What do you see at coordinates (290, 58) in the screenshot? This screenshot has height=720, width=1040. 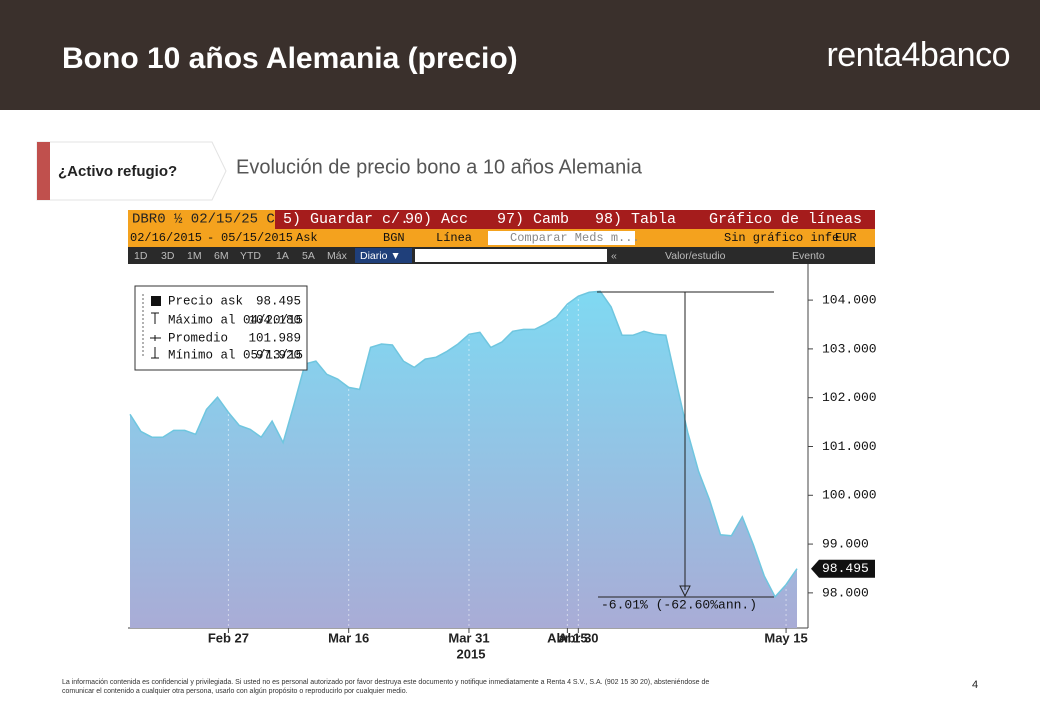 I see `slide-title: Bono 10 años Alemania (precio)` at bounding box center [290, 58].